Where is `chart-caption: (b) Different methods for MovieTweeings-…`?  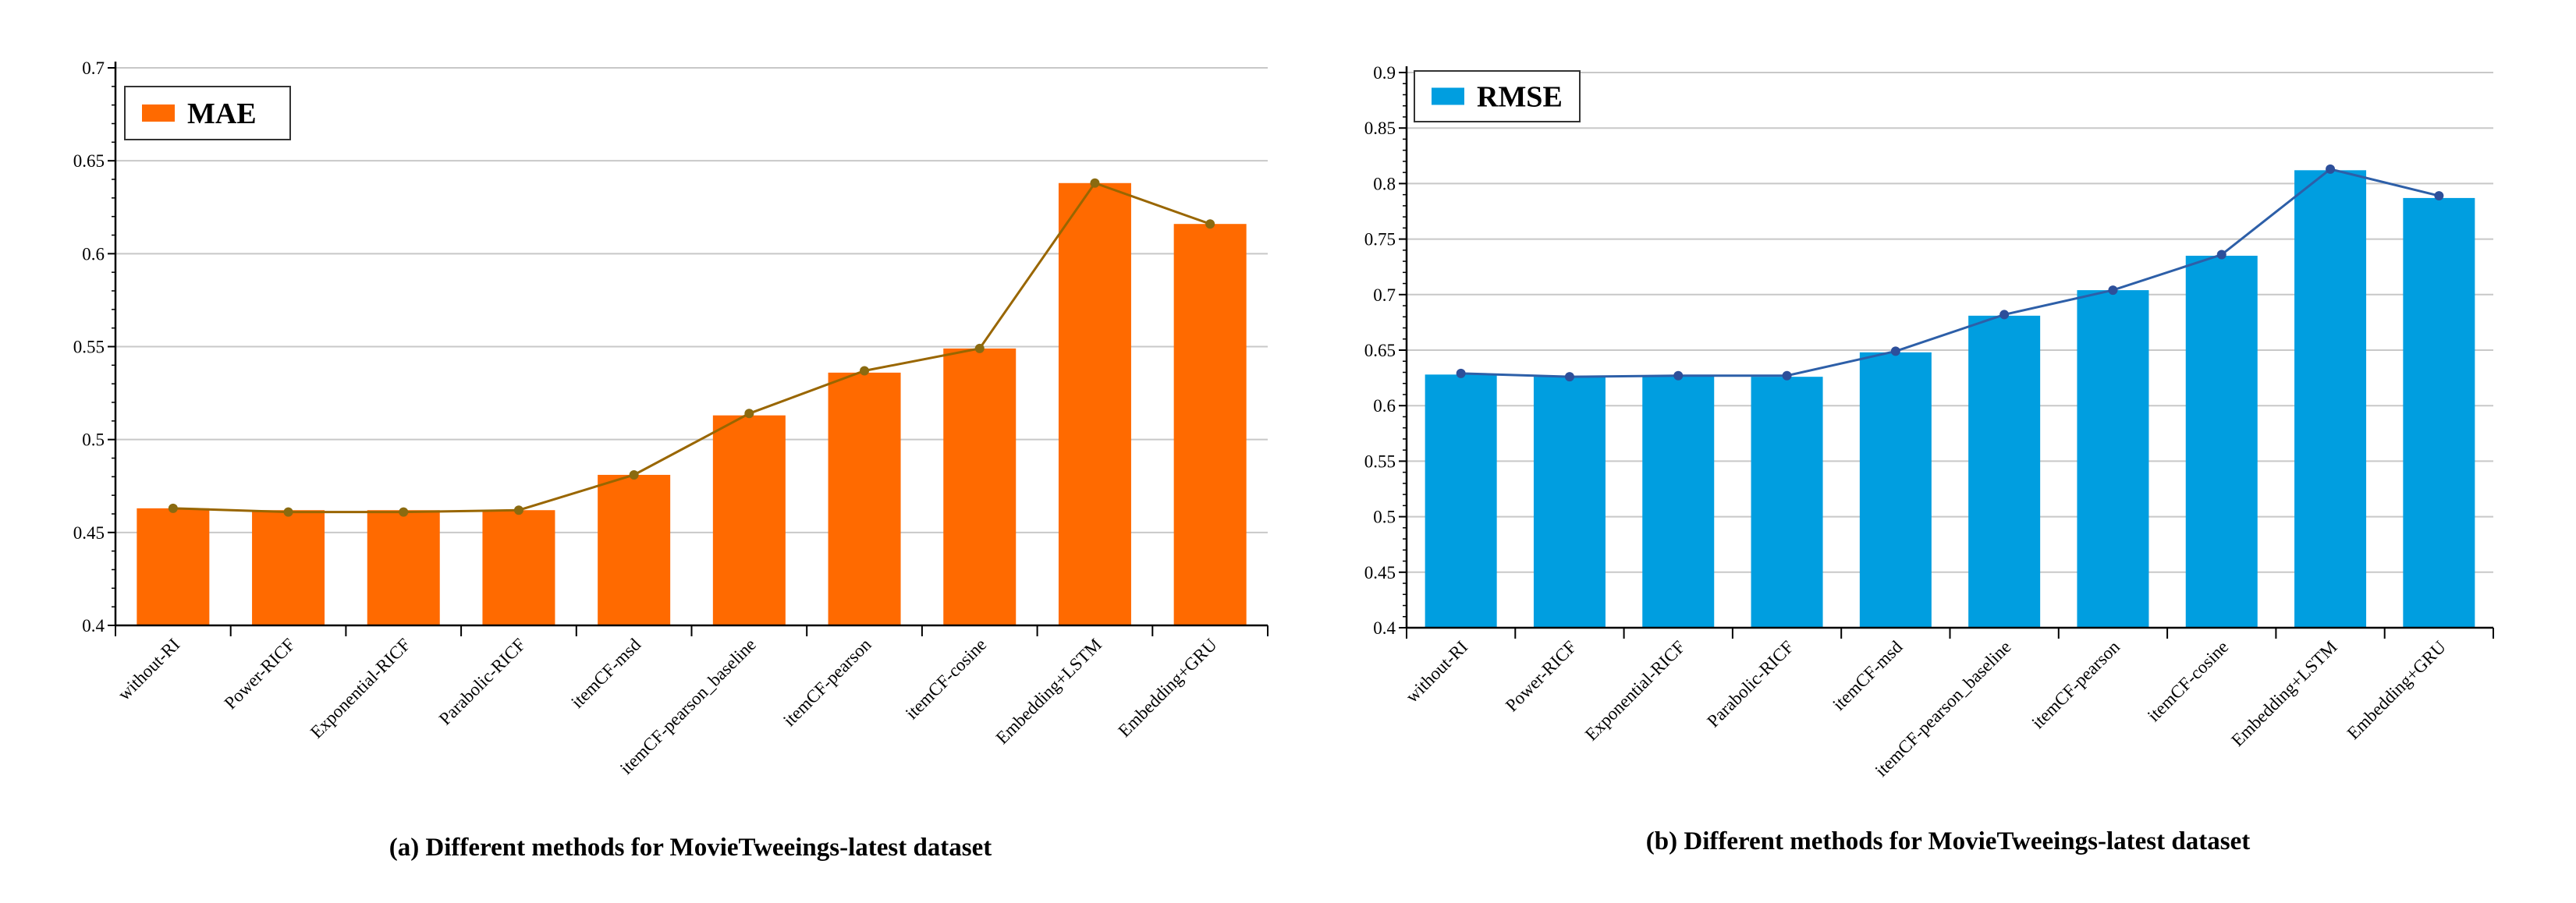
chart-caption: (b) Different methods for MovieTweeings-… is located at coordinates (1948, 841).